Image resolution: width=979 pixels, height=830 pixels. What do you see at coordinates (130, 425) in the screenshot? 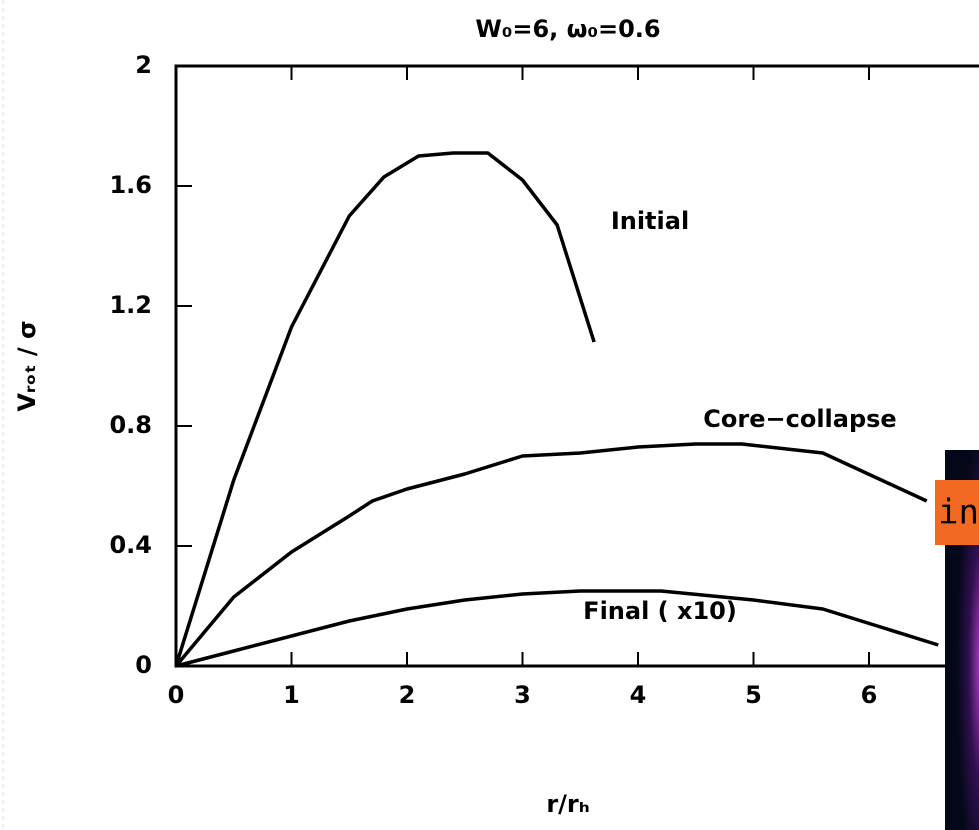
I see `y-tick-label: 0.8` at bounding box center [130, 425].